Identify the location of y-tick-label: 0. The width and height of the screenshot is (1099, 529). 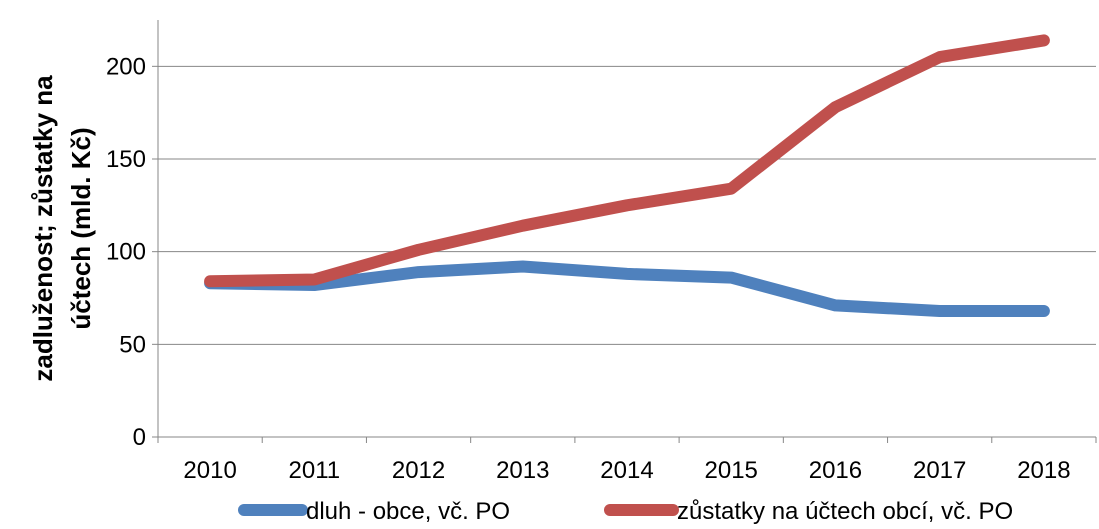
(139, 437).